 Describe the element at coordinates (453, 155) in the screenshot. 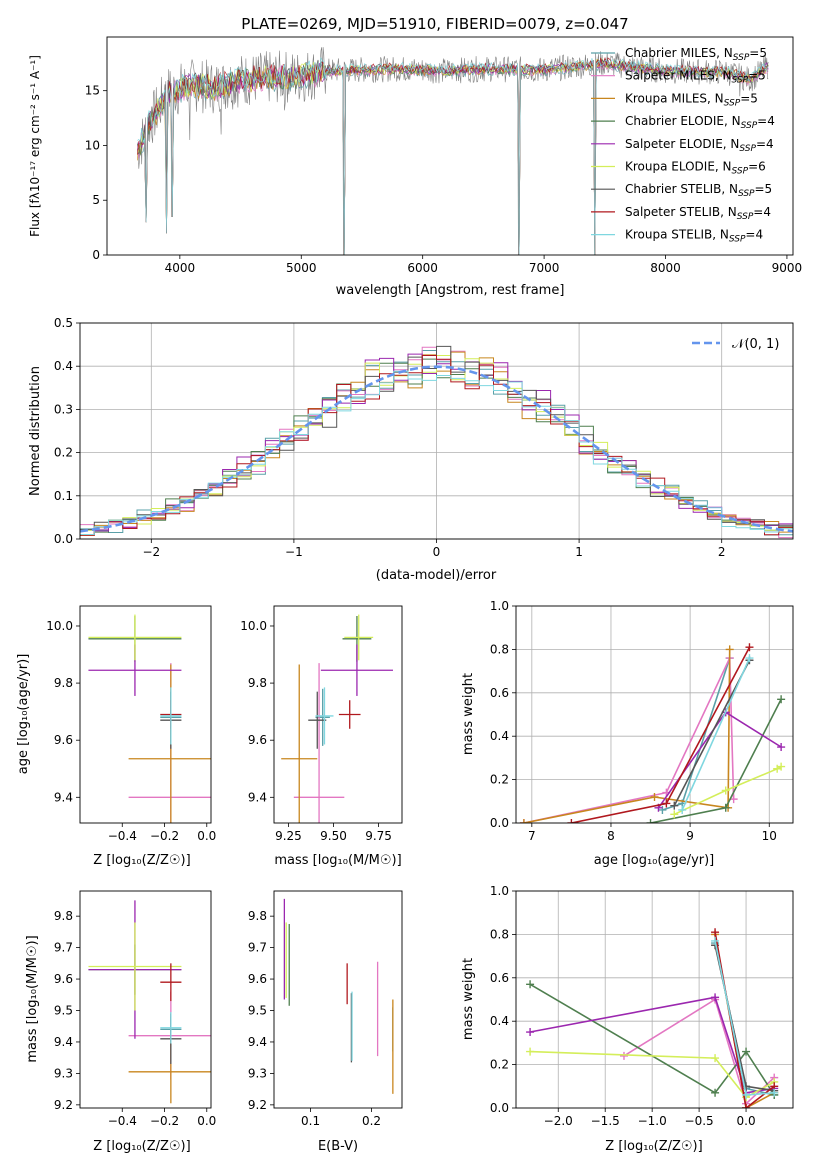

I see `model-spectrum-line` at that location.